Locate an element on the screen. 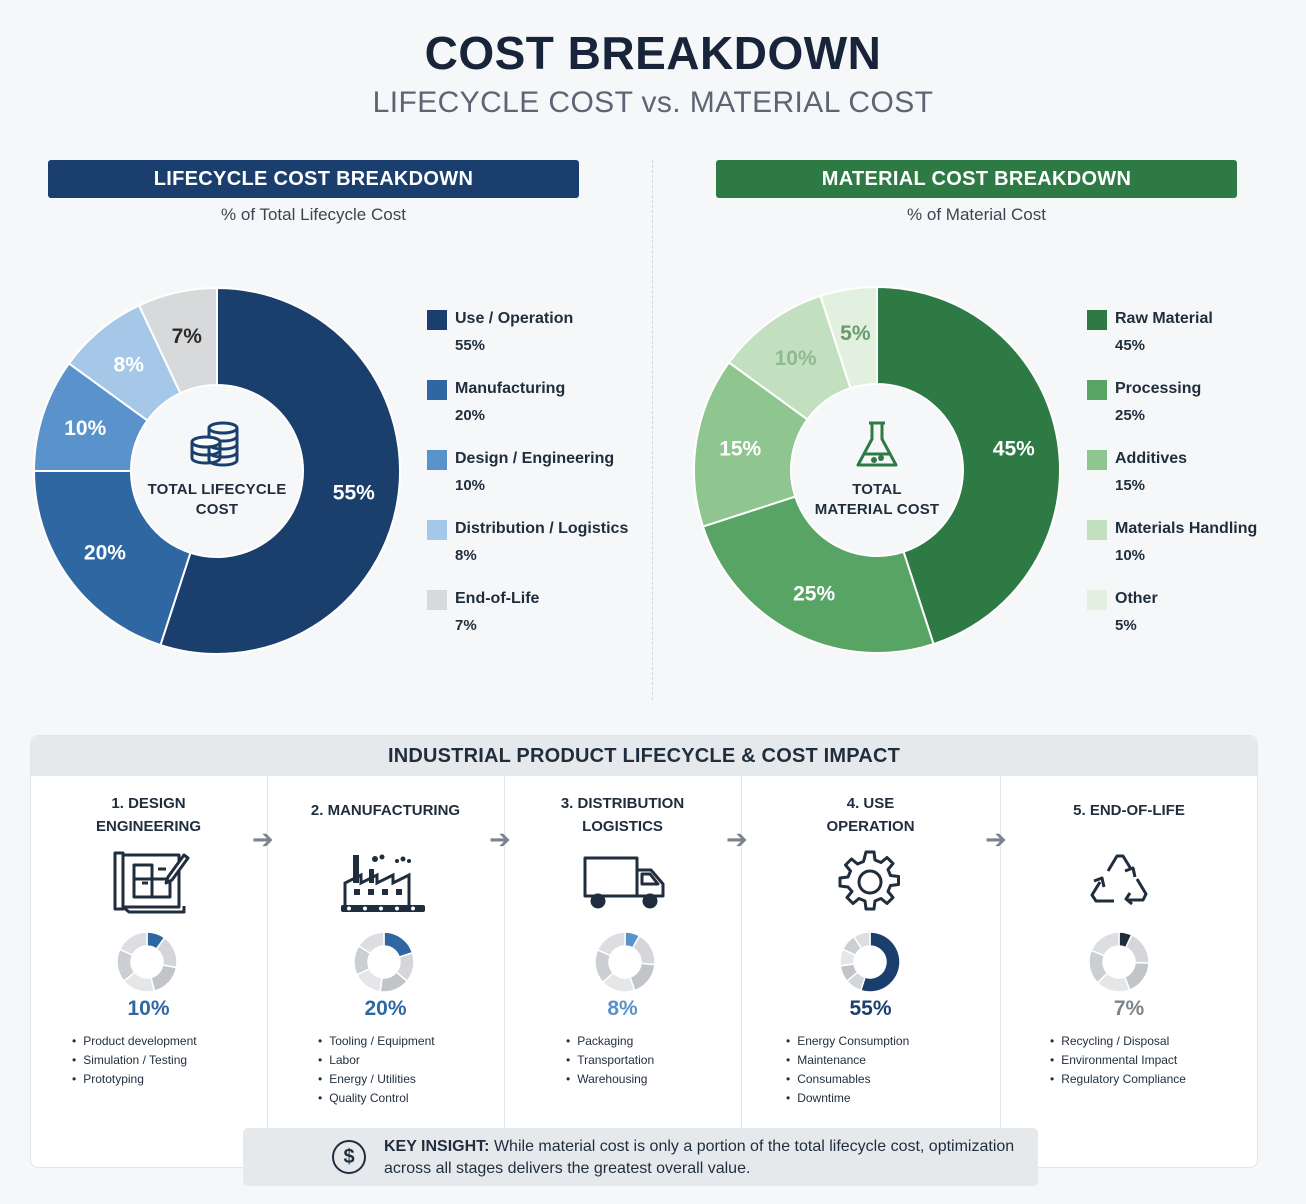 The image size is (1306, 1204). material-slice-label: 15% is located at coordinates (740, 448).